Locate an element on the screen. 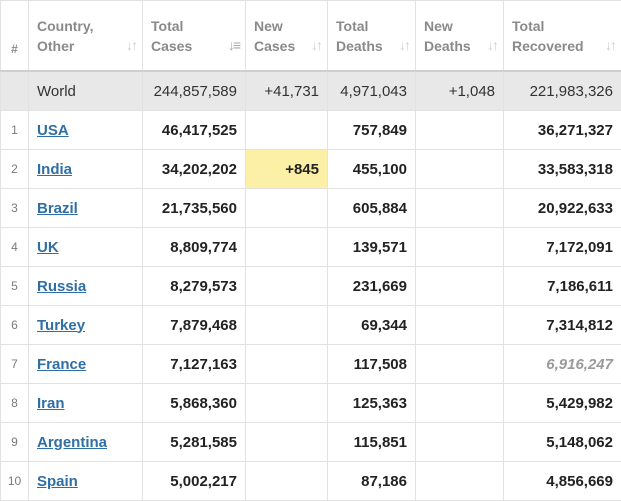 The width and height of the screenshot is (621, 501). country-cell: Brazil is located at coordinates (86, 208).